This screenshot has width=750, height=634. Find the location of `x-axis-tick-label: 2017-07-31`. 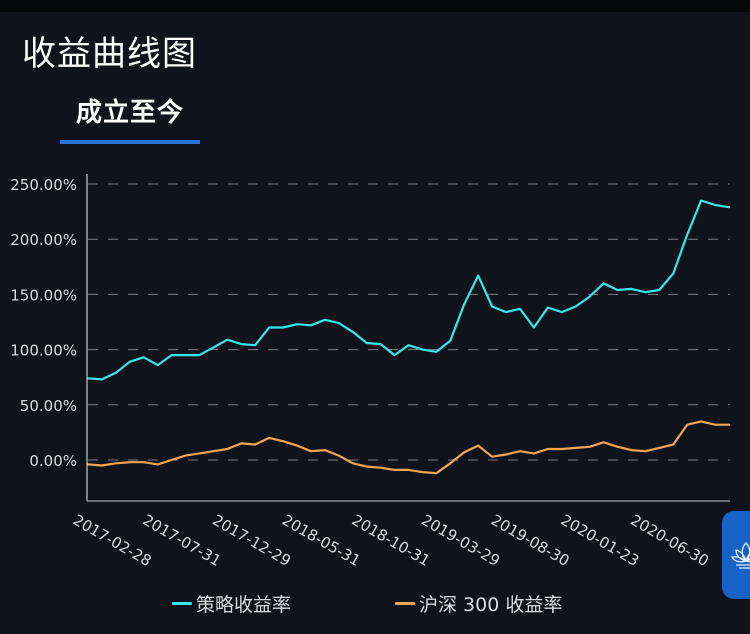

x-axis-tick-label: 2017-07-31 is located at coordinates (182, 540).